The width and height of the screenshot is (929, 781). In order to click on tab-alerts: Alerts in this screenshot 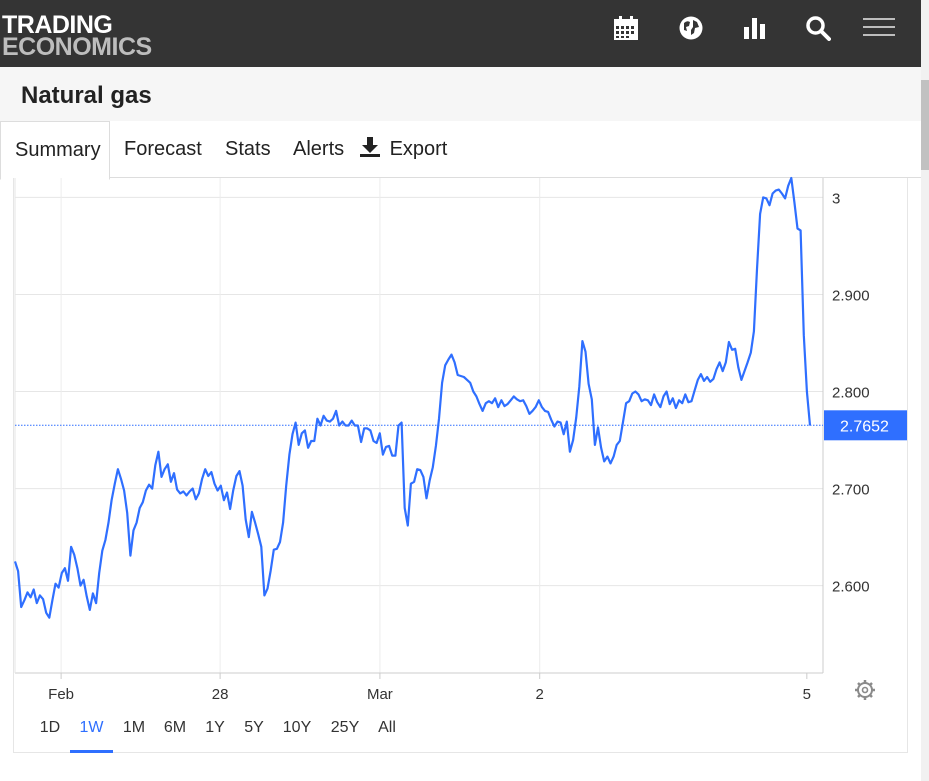, I will do `click(319, 149)`.